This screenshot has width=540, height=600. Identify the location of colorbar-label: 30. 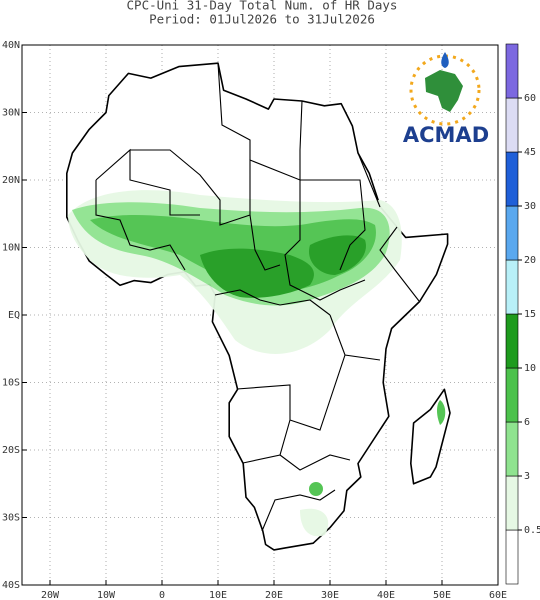
(530, 206).